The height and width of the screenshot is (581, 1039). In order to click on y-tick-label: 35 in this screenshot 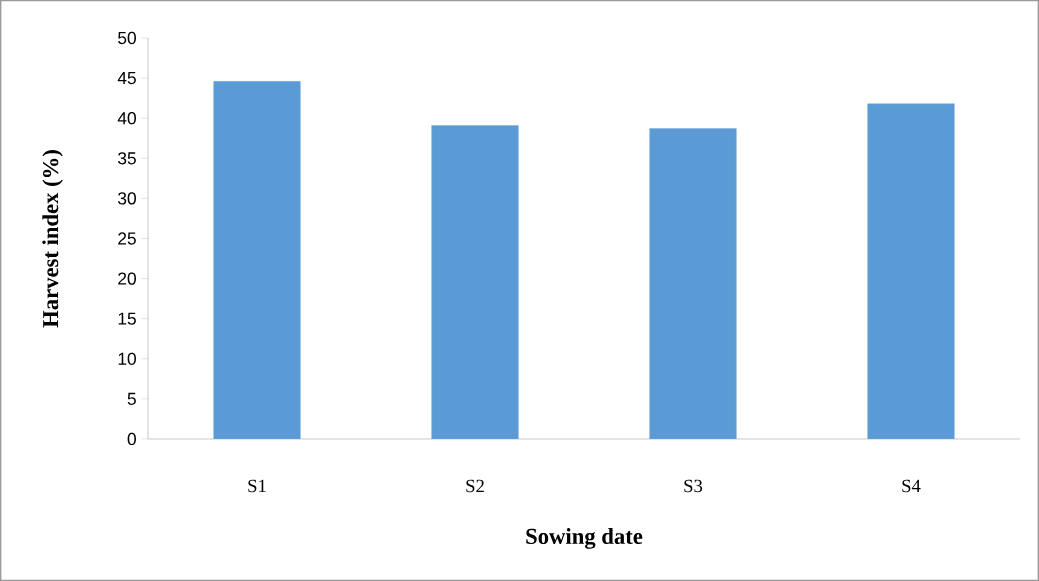, I will do `click(127, 158)`.